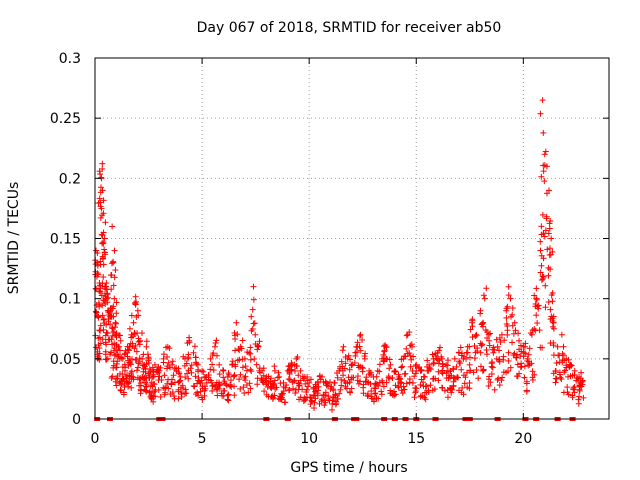  I want to click on x-tick-label: 20, so click(523, 439).